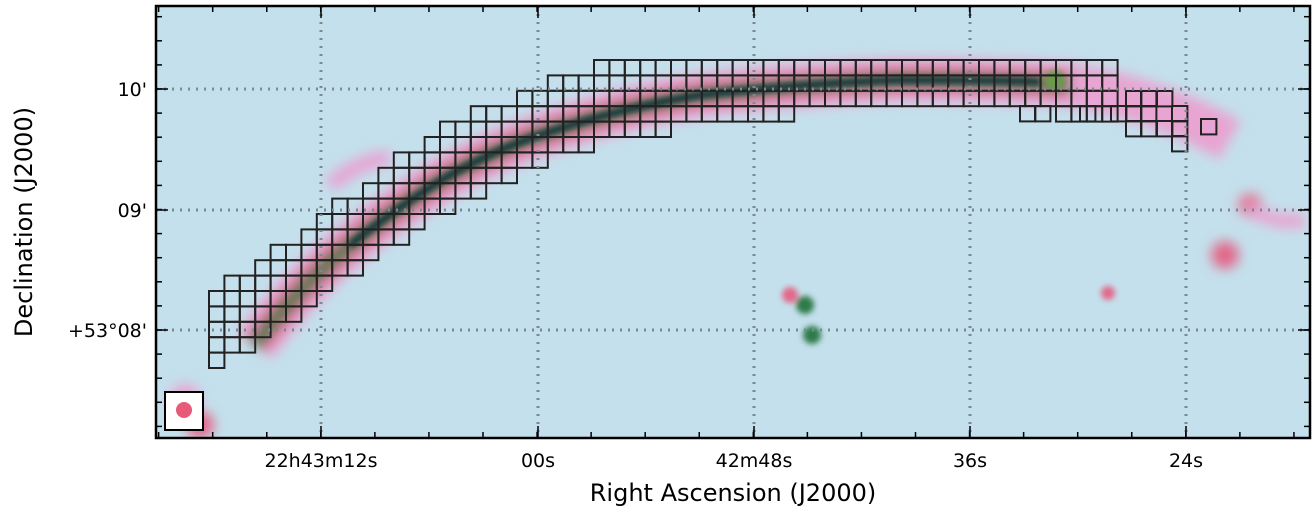 The image size is (1315, 512). I want to click on x-tick-label: 24s, so click(1186, 461).